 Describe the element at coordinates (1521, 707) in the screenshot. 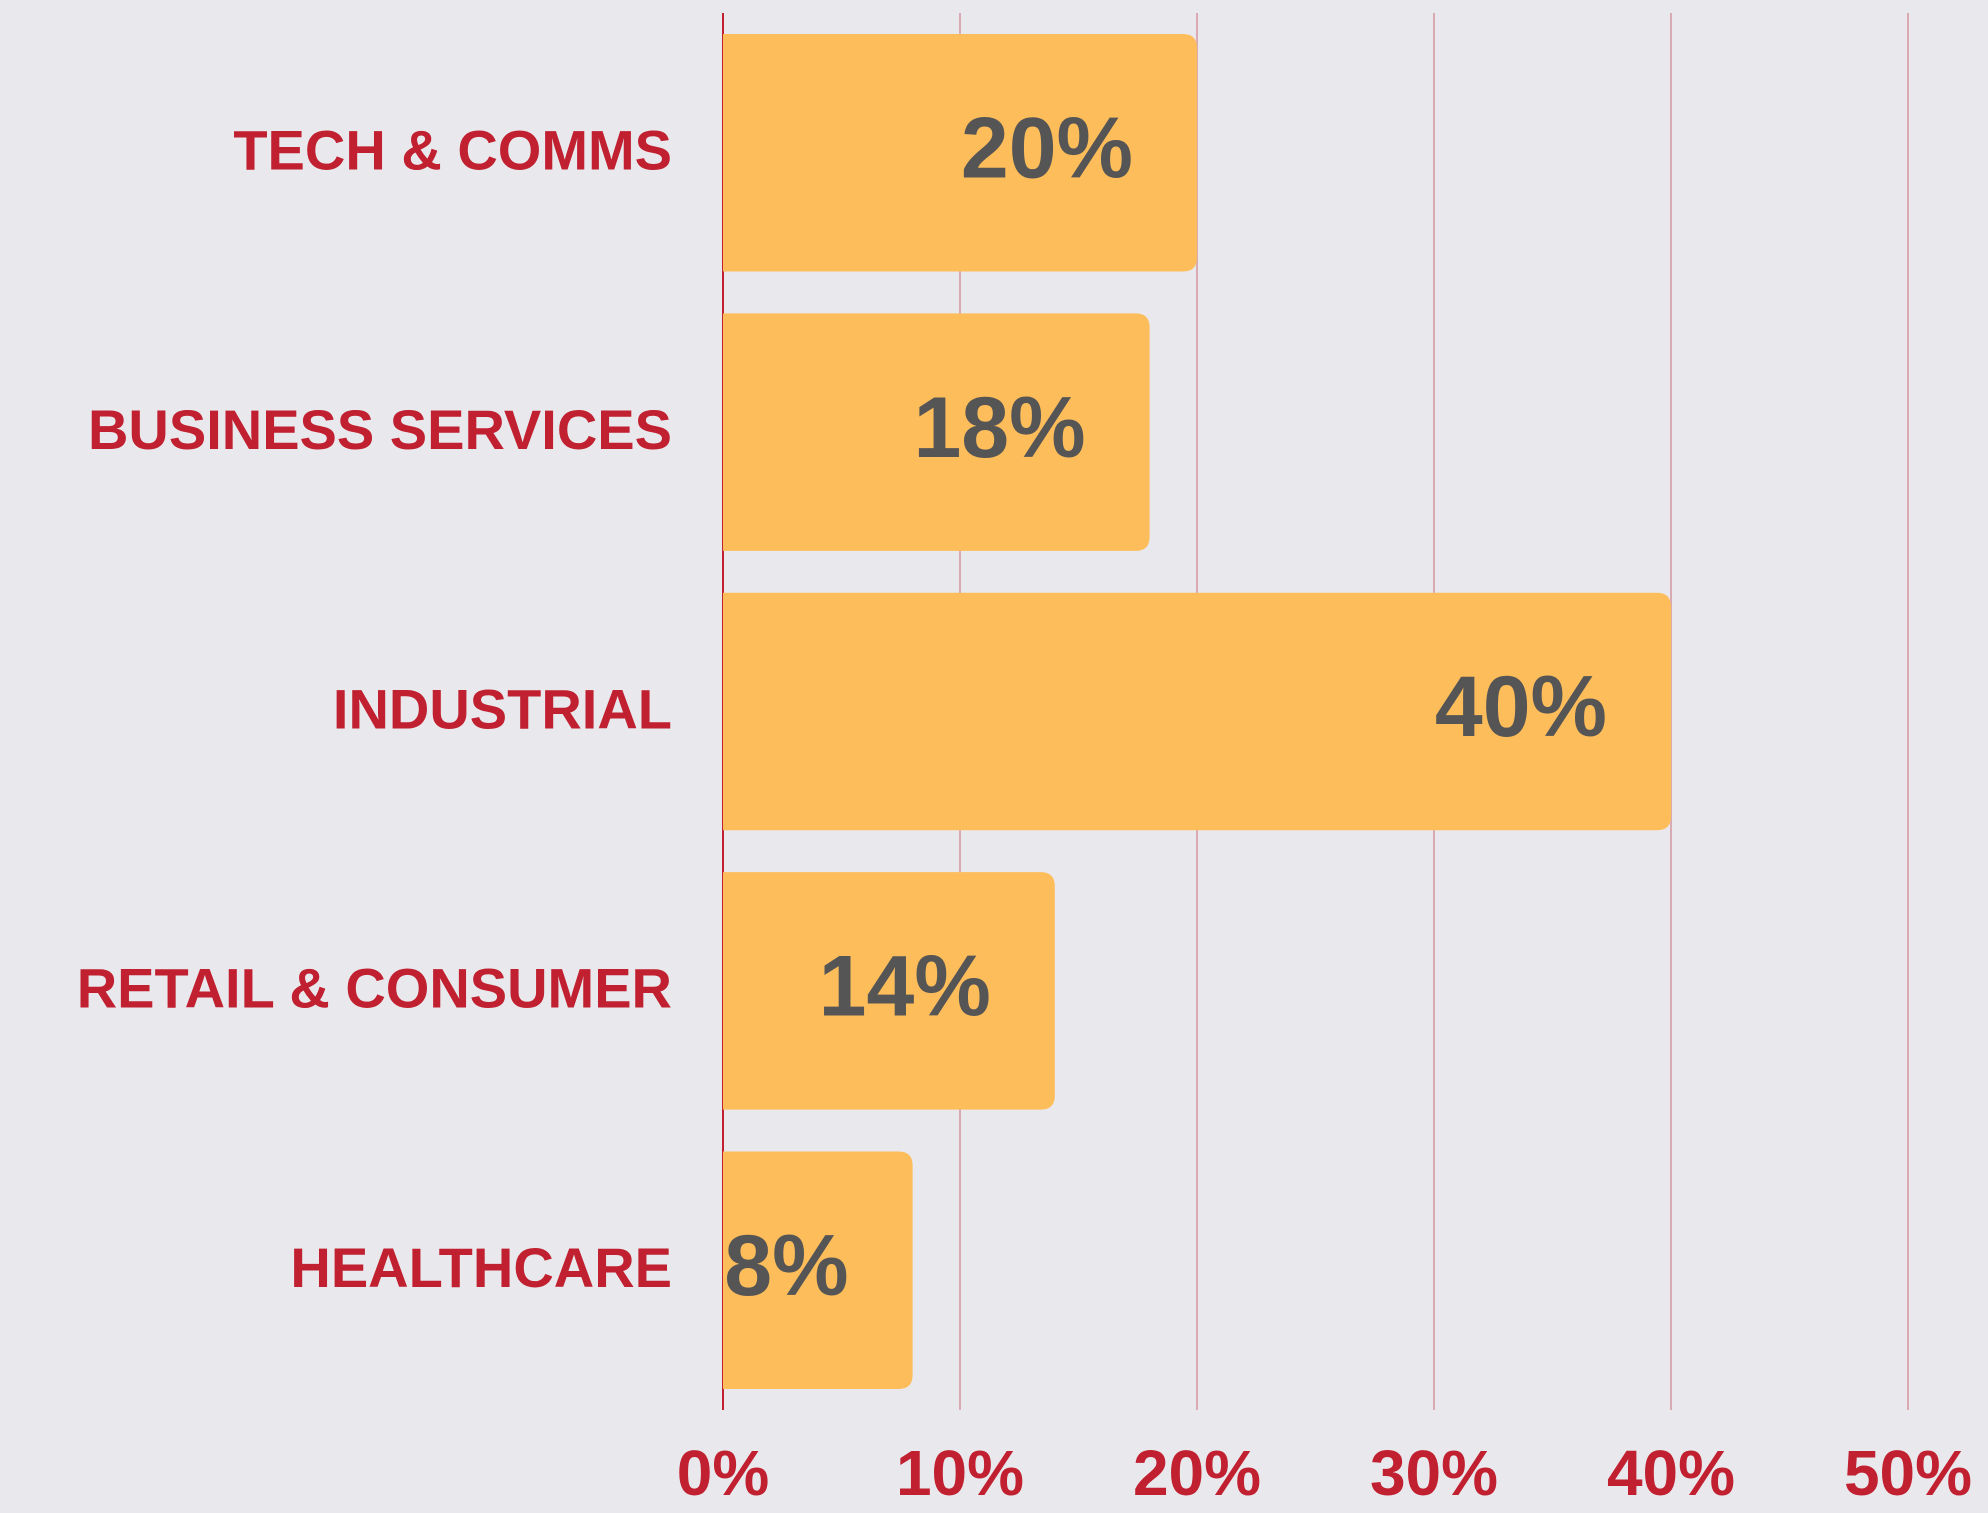

I see `value-label: 40%` at that location.